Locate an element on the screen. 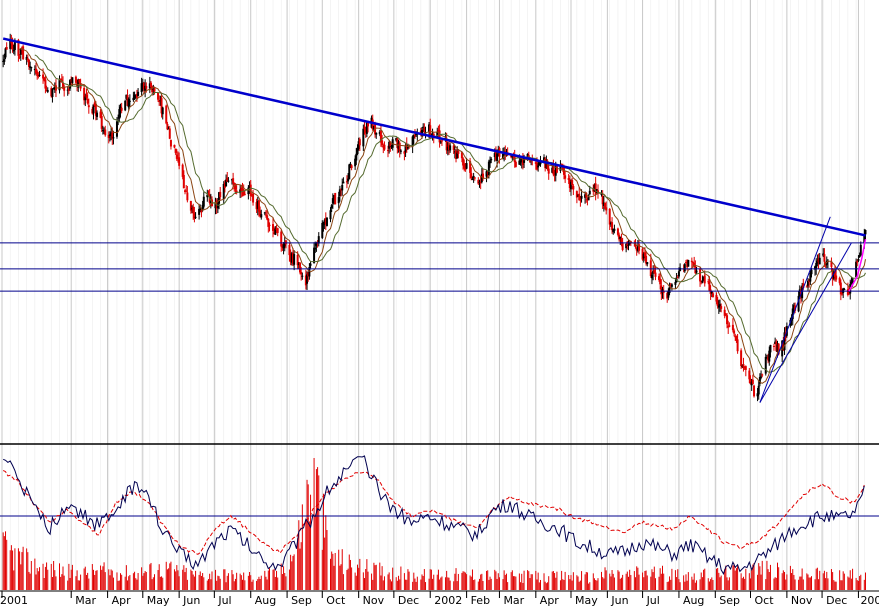 Image resolution: width=879 pixels, height=610 pixels. x-axis-tick-label: Apr is located at coordinates (550, 600).